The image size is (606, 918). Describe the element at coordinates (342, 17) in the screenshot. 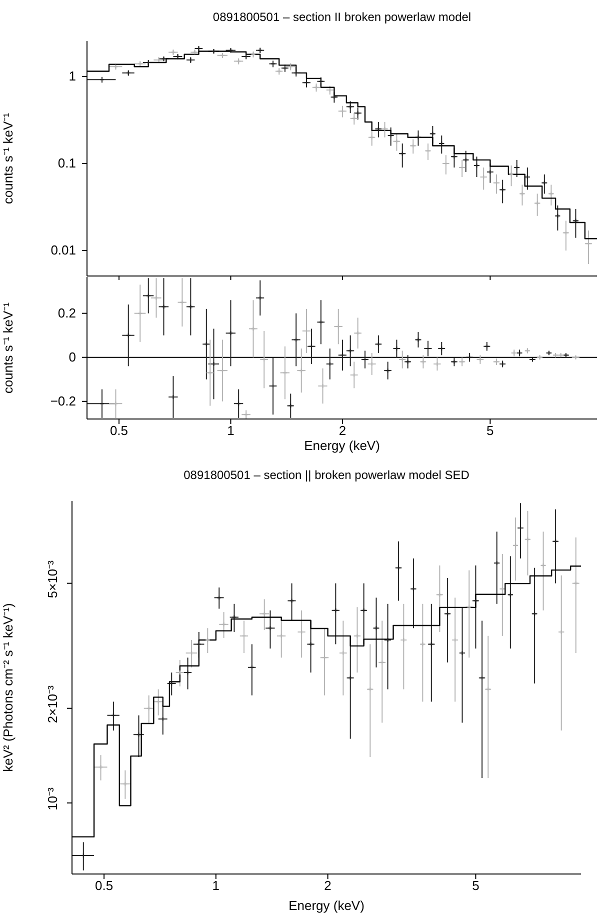

I see `chart-title: 0891800501 – section II broken powerlaw model` at that location.